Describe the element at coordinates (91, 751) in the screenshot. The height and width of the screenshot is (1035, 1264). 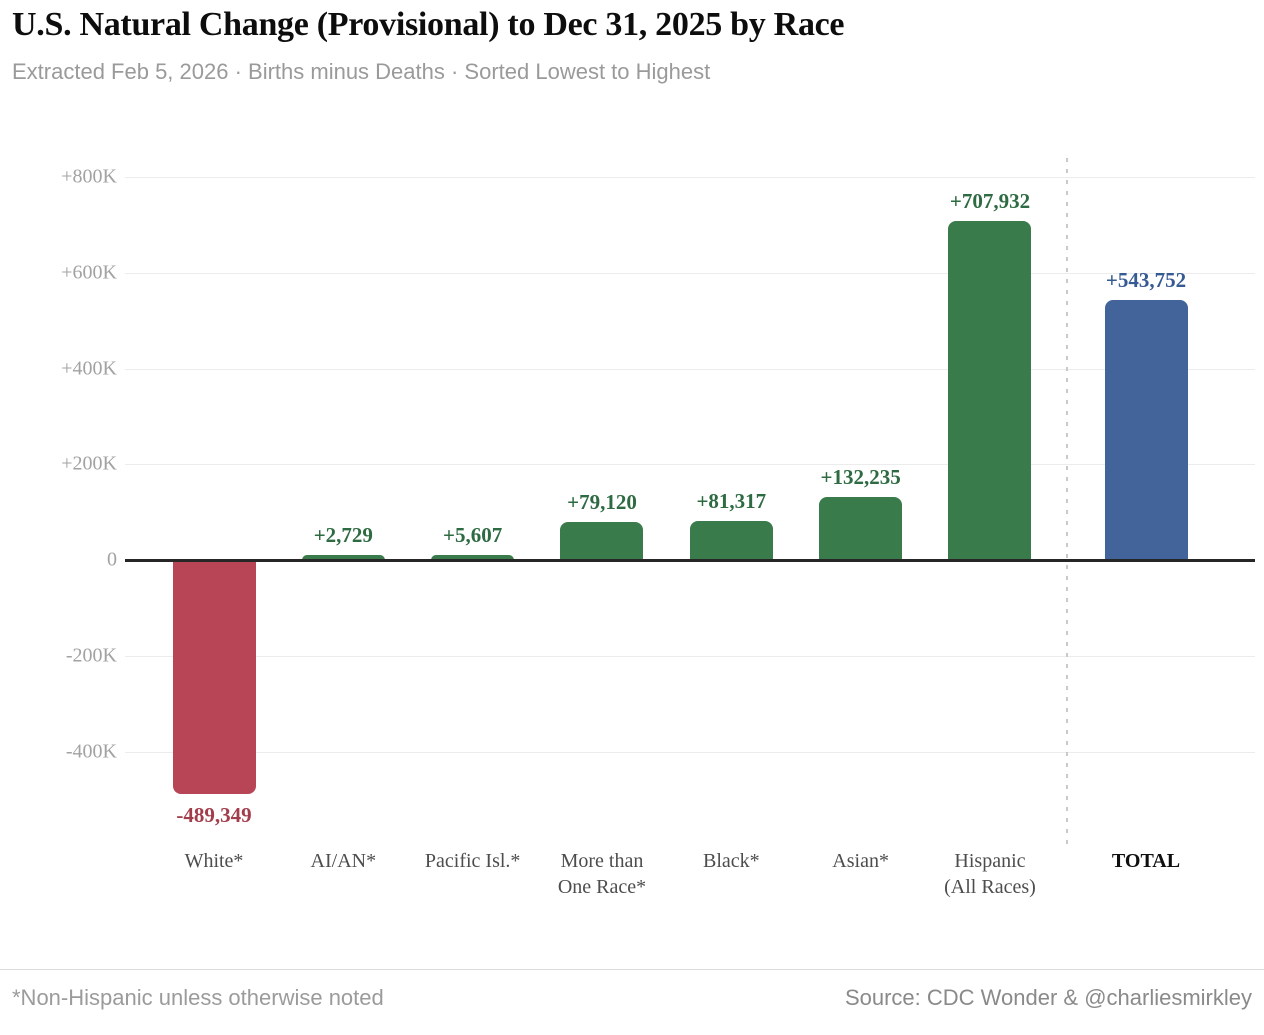
I see `y-axis-tick-label: -400K` at that location.